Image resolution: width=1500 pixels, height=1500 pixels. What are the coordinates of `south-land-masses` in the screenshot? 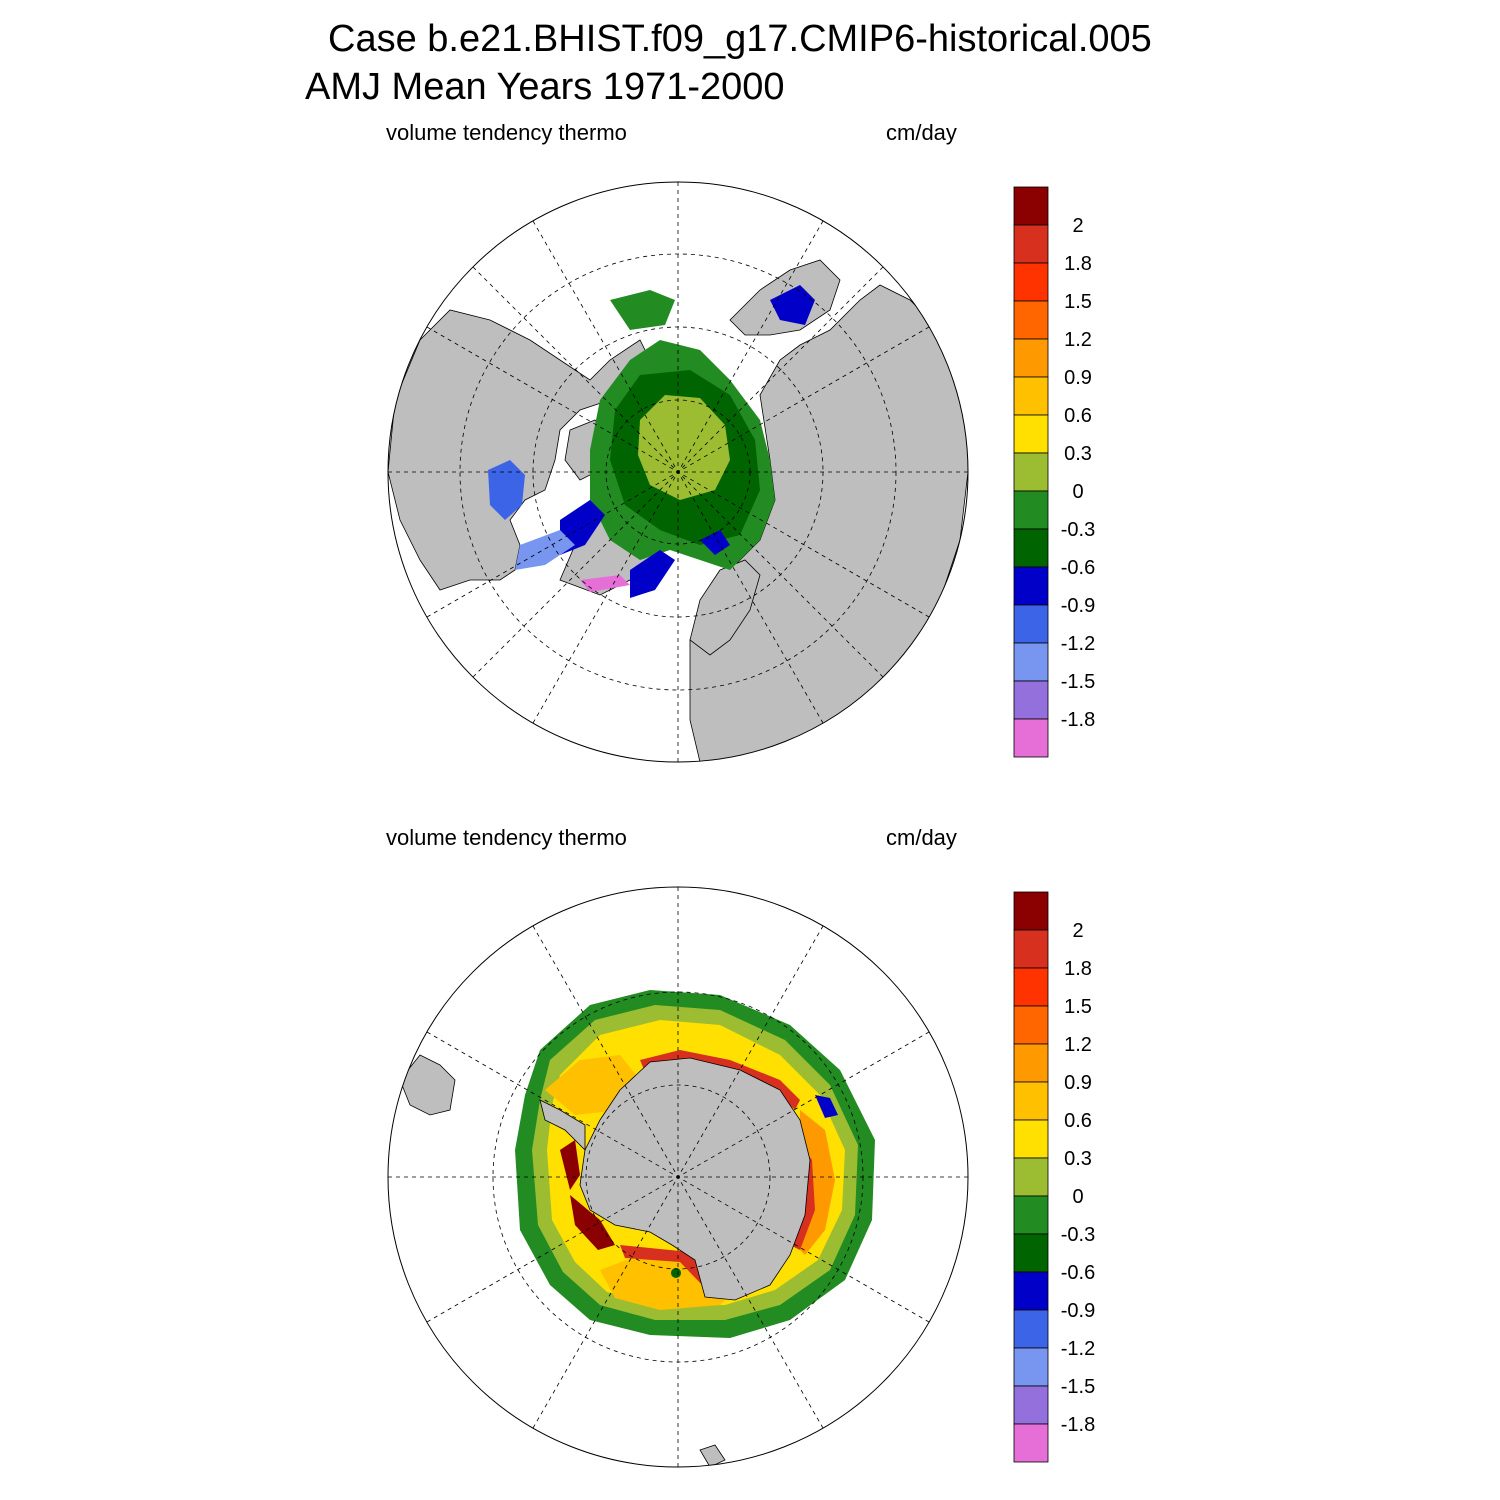 It's located at (605, 1260).